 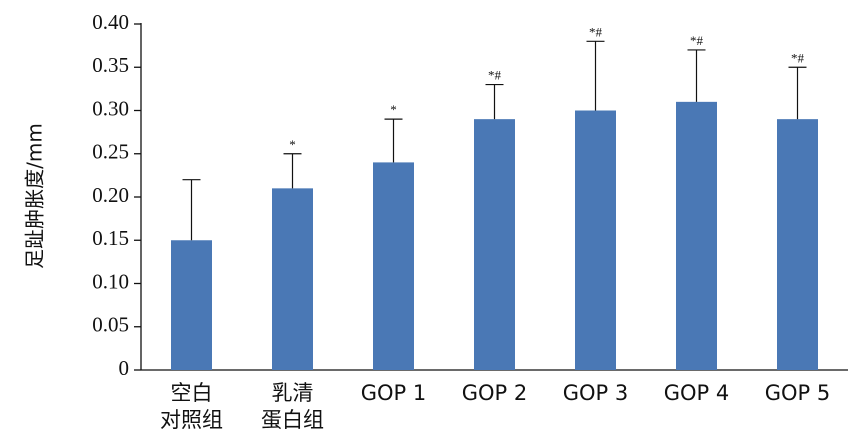 I want to click on y-tick-label: 0.40, so click(x=110, y=22).